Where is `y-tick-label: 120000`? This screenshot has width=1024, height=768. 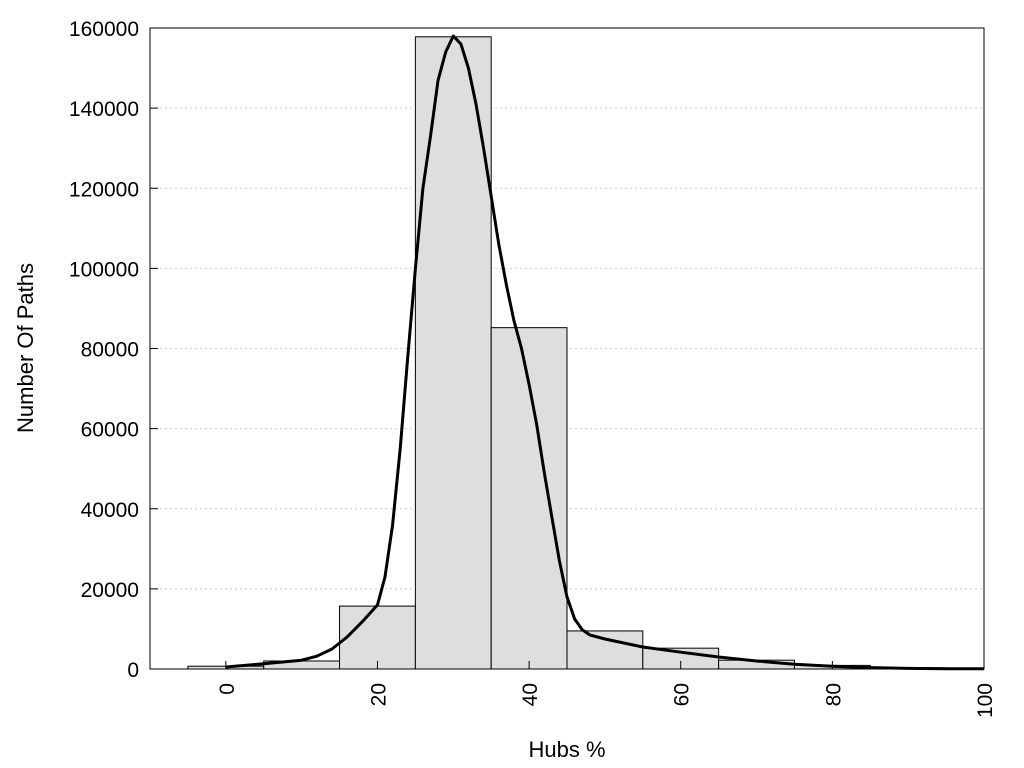 y-tick-label: 120000 is located at coordinates (104, 189).